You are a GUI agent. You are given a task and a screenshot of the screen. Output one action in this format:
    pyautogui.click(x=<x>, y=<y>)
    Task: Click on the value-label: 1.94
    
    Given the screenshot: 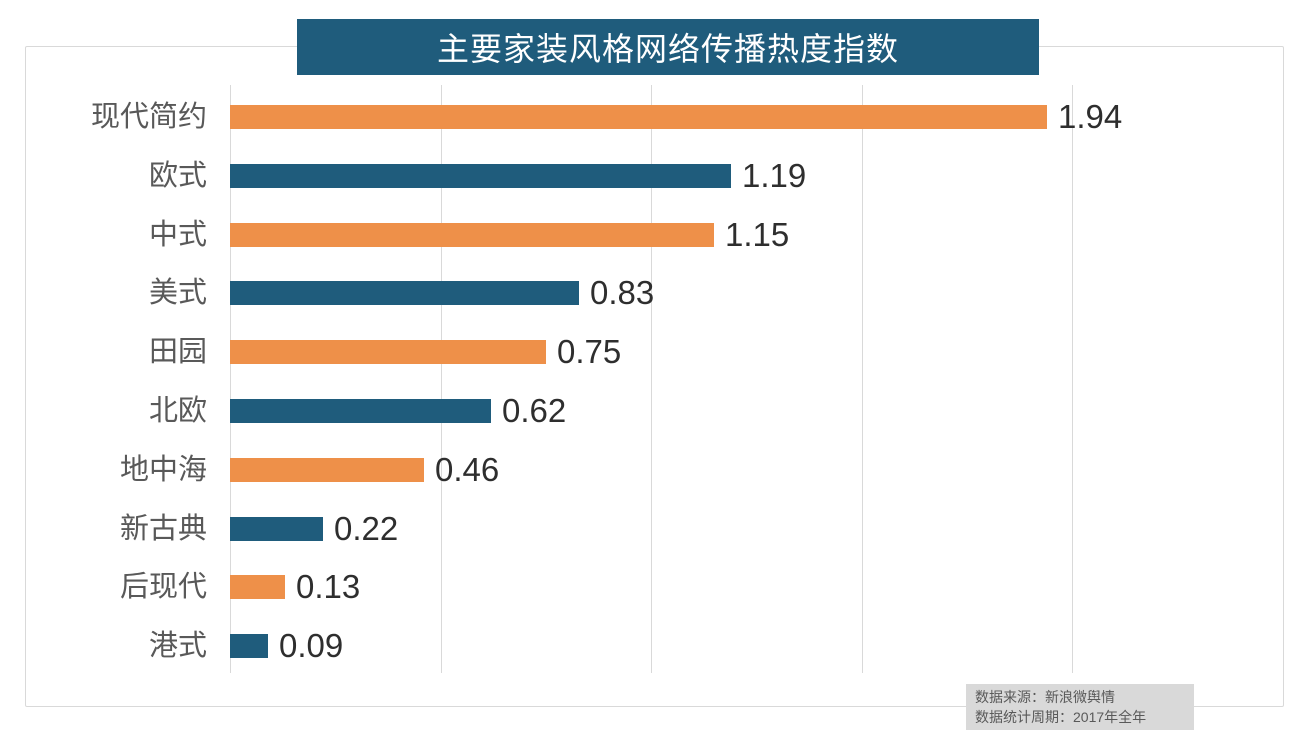 What is the action you would take?
    pyautogui.click(x=1090, y=116)
    